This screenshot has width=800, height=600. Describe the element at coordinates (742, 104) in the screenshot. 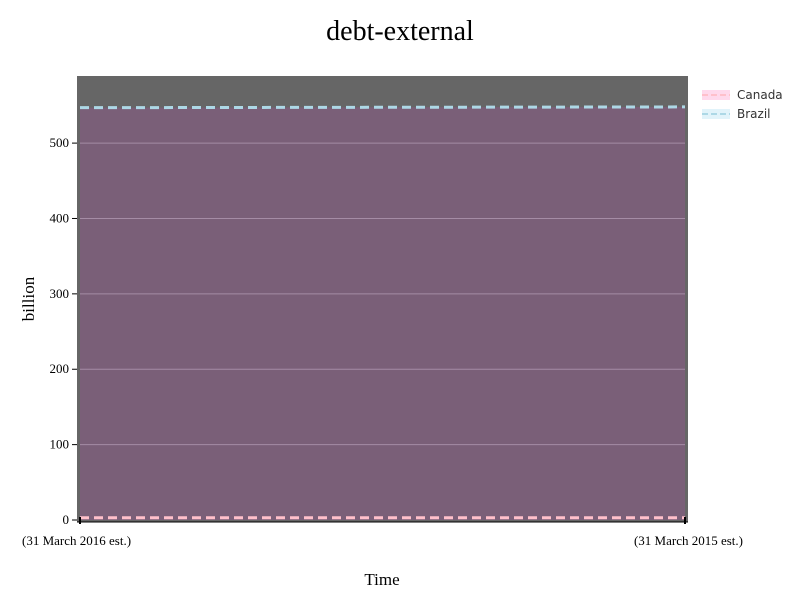

I see `legend: Canada Brazil` at that location.